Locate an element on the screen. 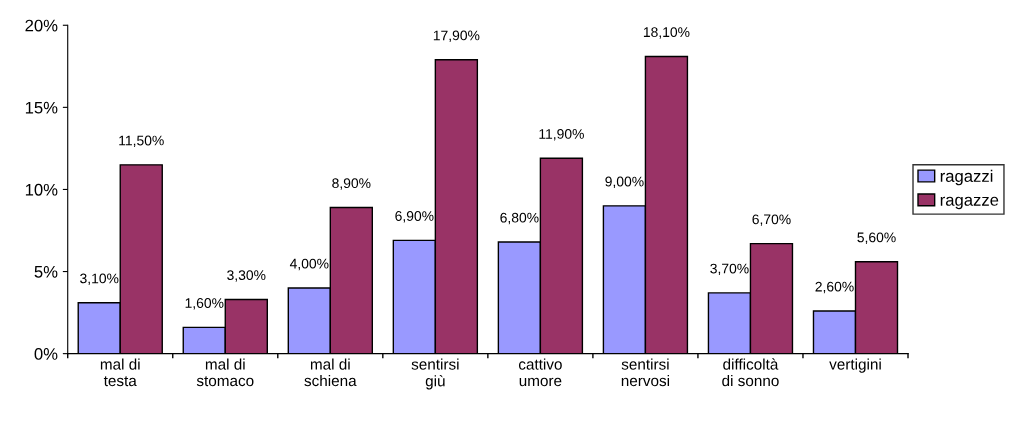  x-tick-label: mal di testa is located at coordinates (120, 372).